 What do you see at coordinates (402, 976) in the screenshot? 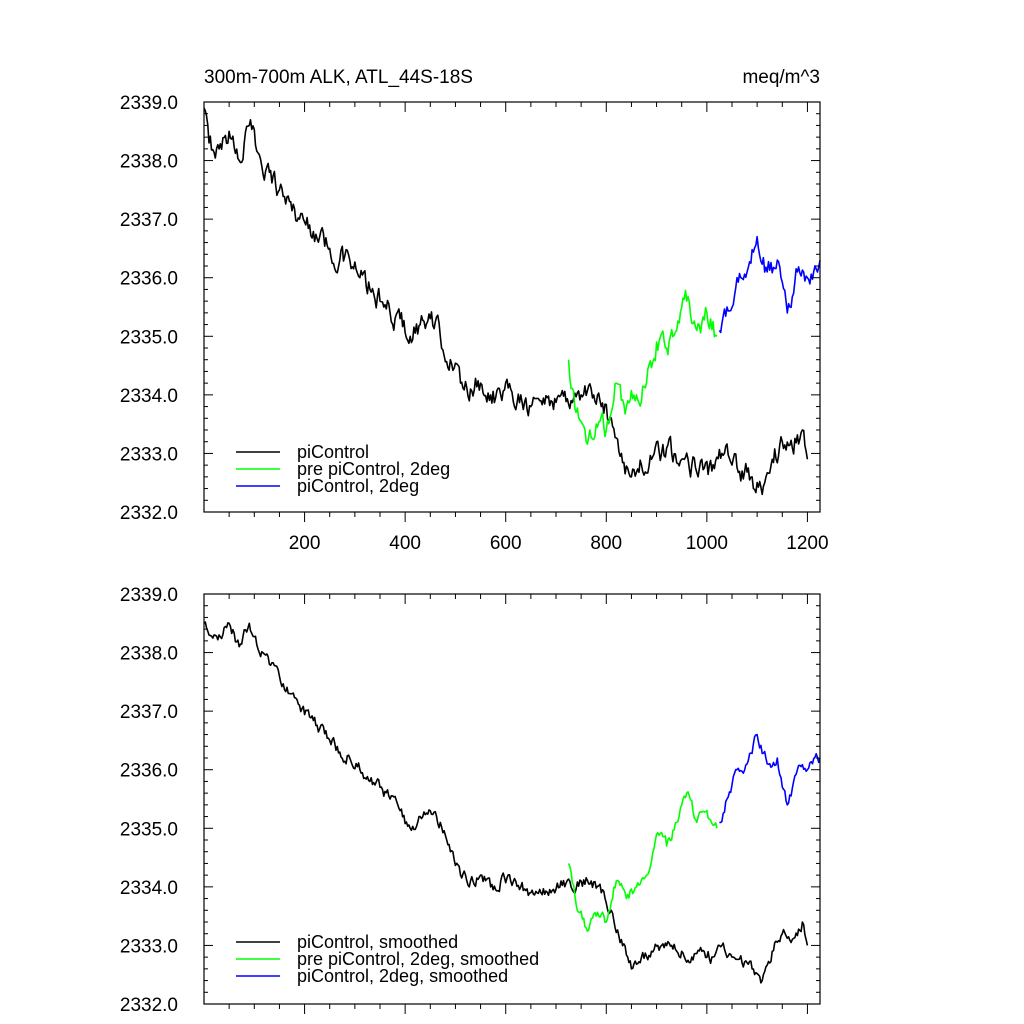
I see `legend-label: piControl, 2deg, smoothed` at bounding box center [402, 976].